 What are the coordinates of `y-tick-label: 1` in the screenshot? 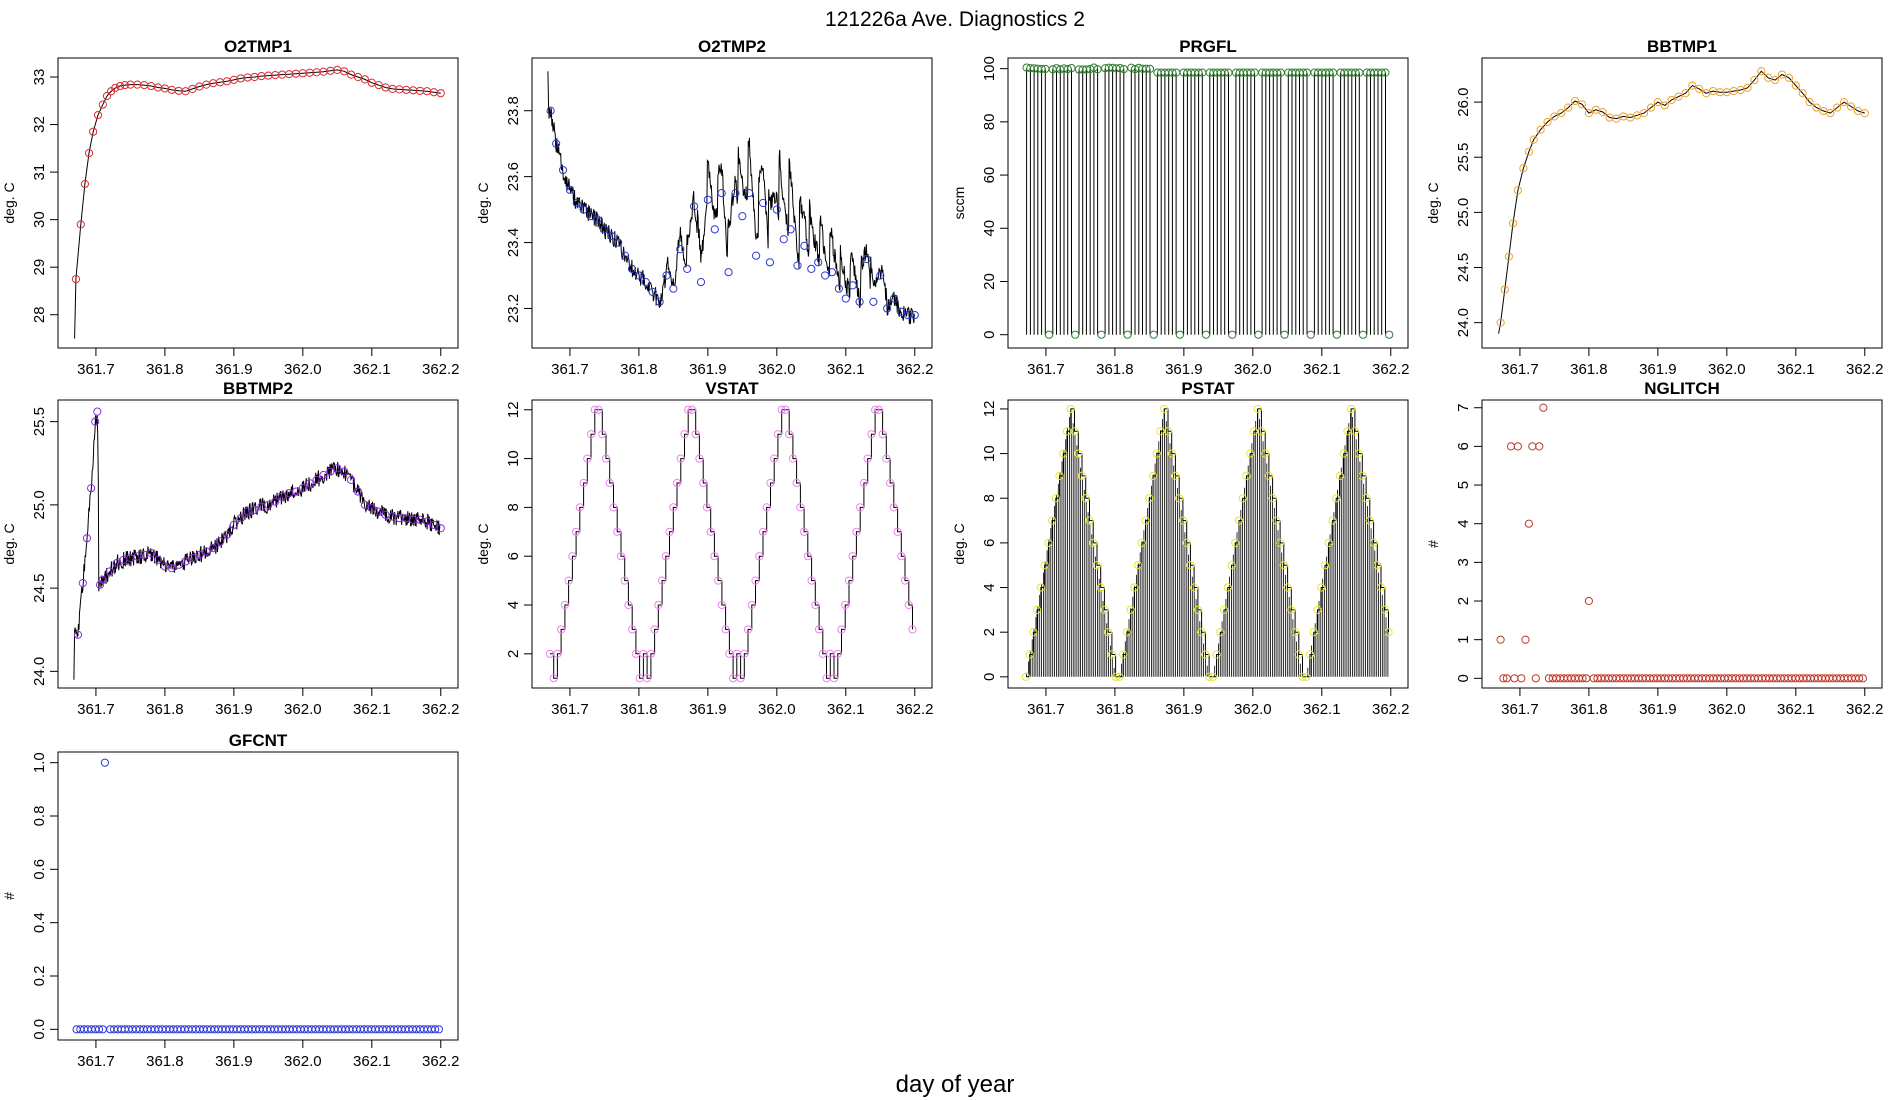 It's located at (1463, 640).